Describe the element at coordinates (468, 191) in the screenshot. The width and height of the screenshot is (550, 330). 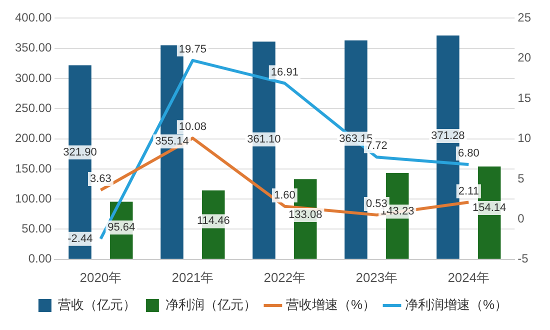
I see `data-label: 2.11` at that location.